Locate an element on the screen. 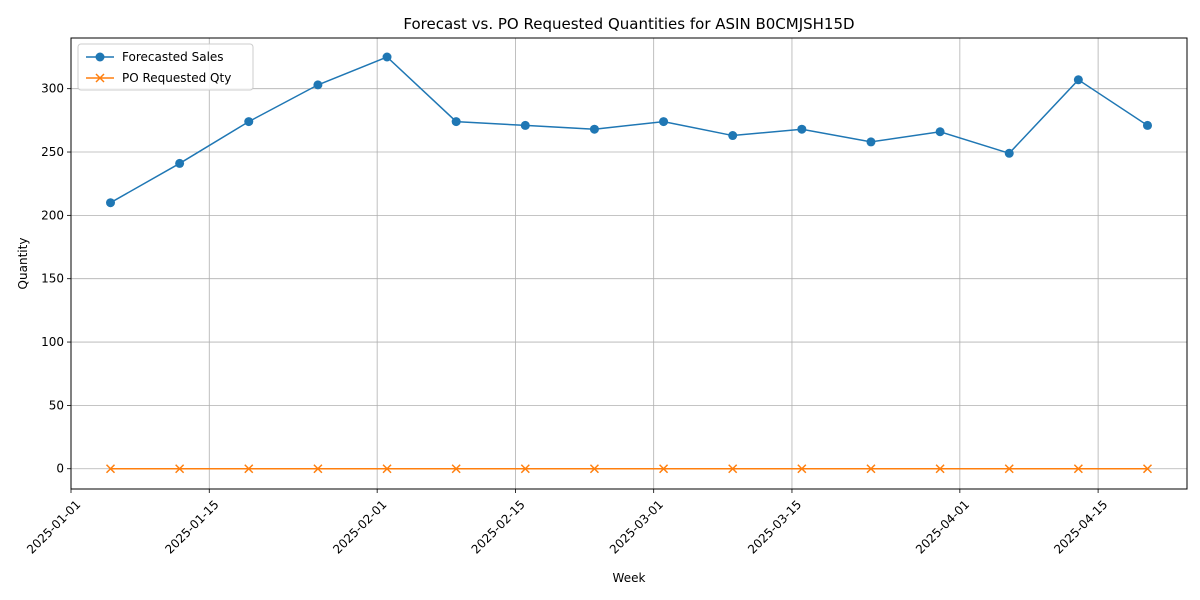 The image size is (1200, 600). y-tick-label: 250 is located at coordinates (52, 152).